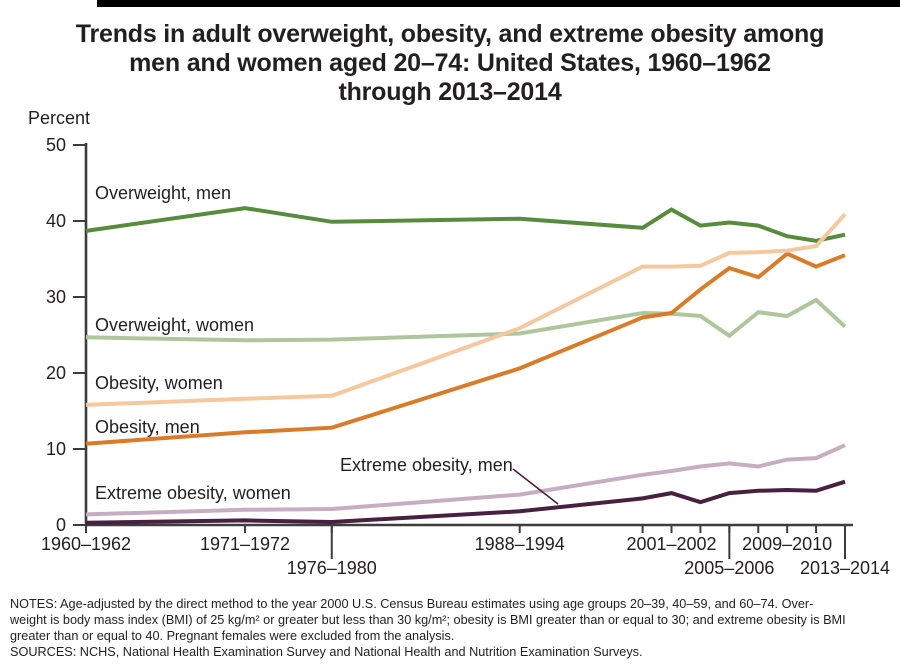 Image resolution: width=900 pixels, height=666 pixels. I want to click on x-tick-label: 1976–1980, so click(331, 568).